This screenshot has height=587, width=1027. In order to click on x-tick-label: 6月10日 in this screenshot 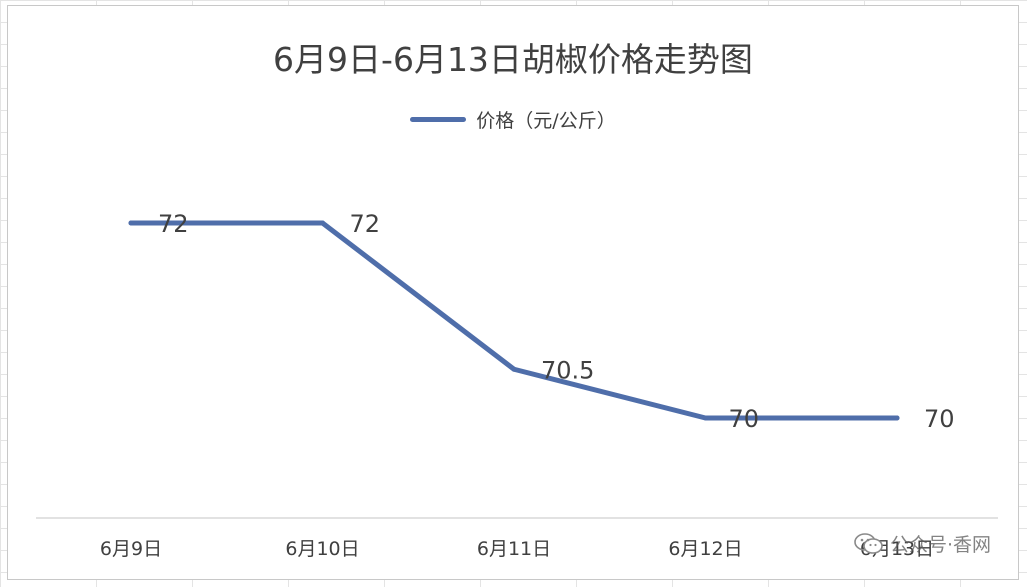, I will do `click(322, 549)`.